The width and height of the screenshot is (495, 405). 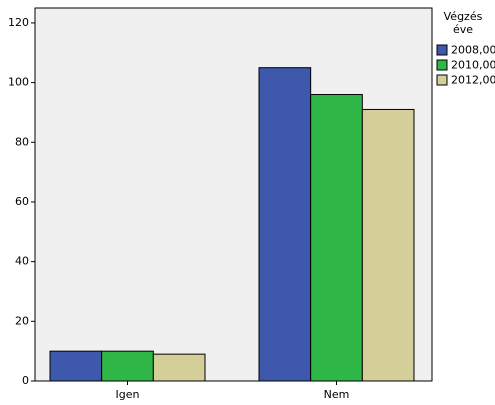 What do you see at coordinates (463, 16) in the screenshot?
I see `legend-title: Végzés` at bounding box center [463, 16].